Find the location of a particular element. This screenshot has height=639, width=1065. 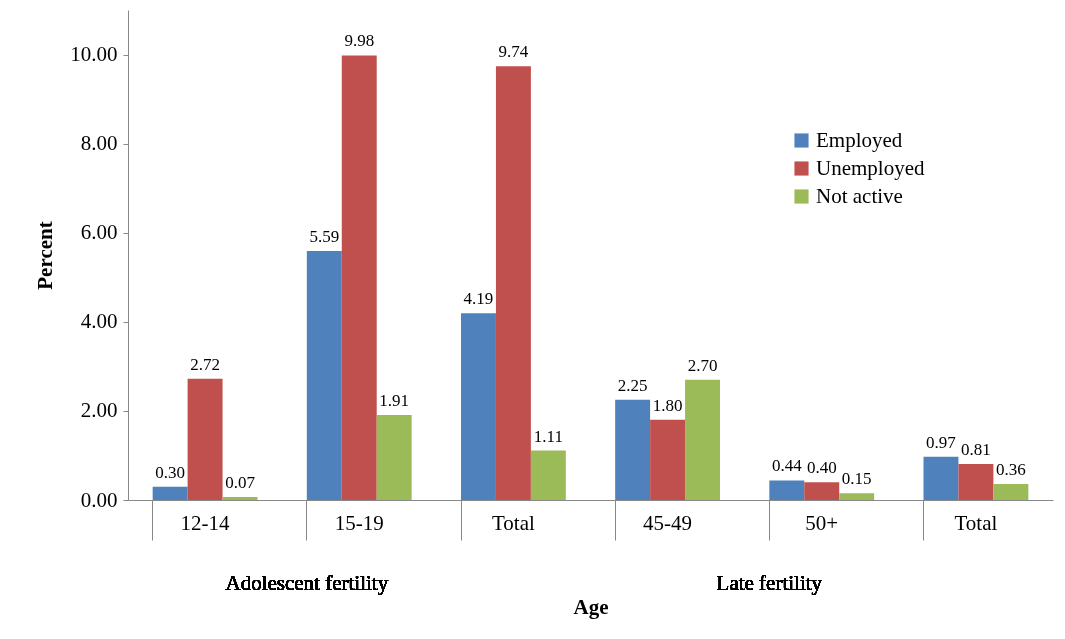

data-label: 0.36 is located at coordinates (1010, 469).